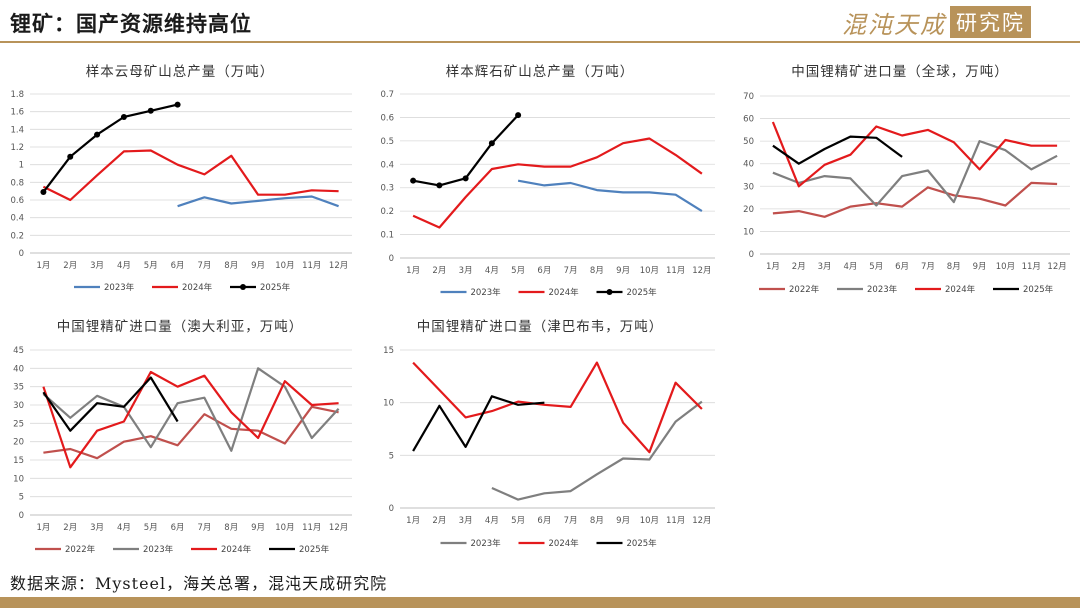  Describe the element at coordinates (18, 461) in the screenshot. I see `y-tick-label: 15` at that location.